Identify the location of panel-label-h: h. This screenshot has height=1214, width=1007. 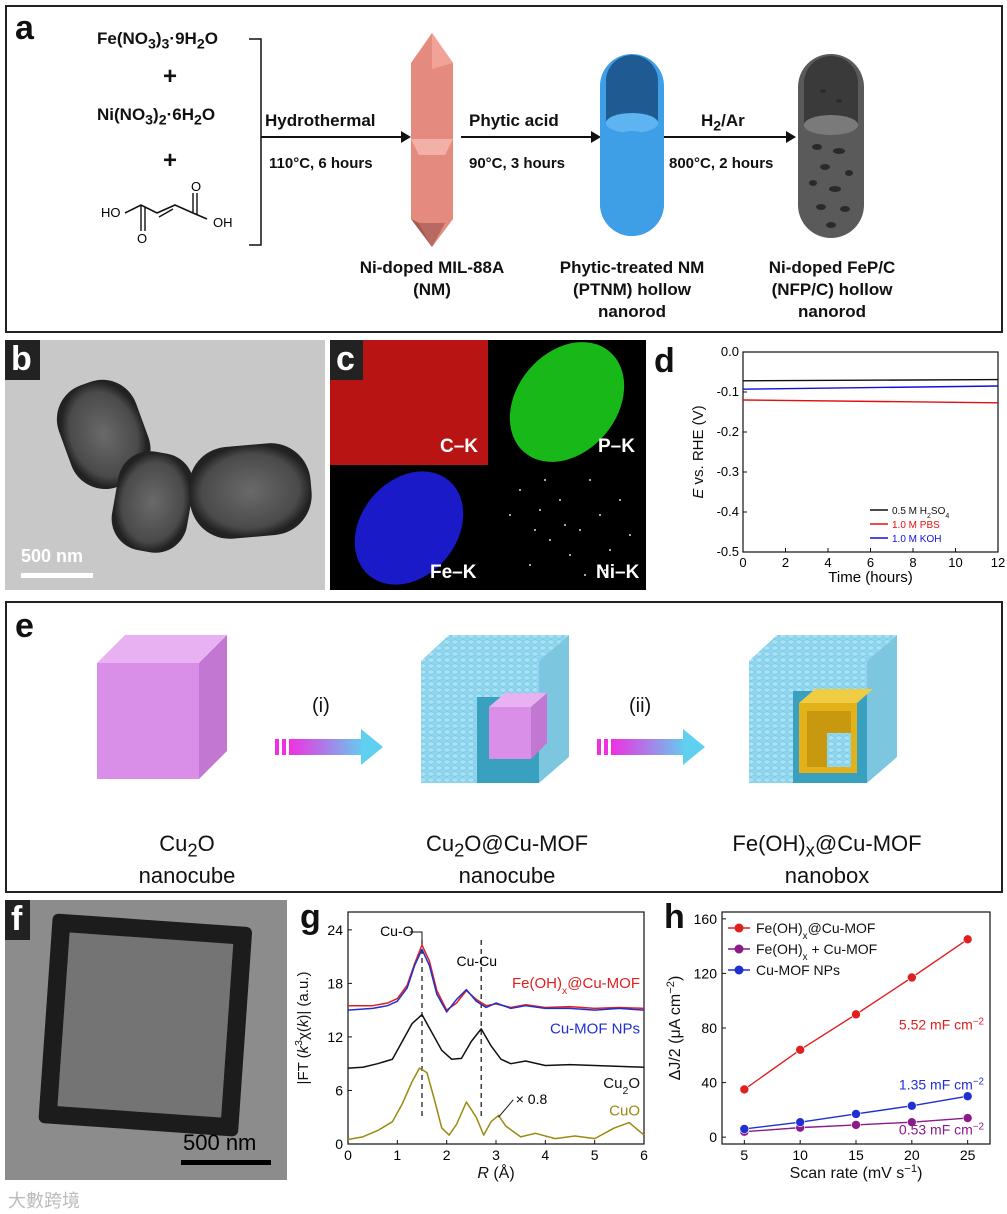
(674, 917).